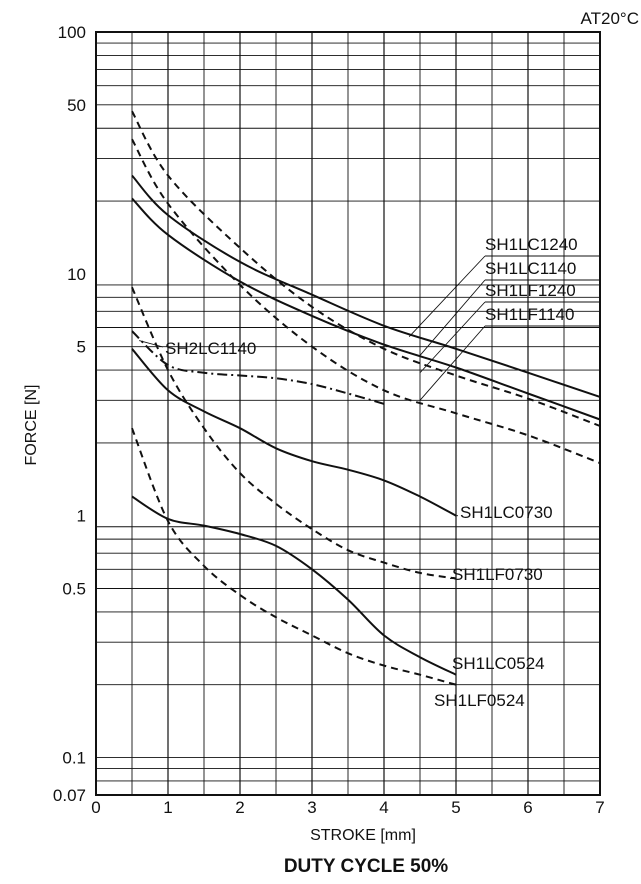 The image size is (641, 884). What do you see at coordinates (479, 700) in the screenshot?
I see `series-label-sh1lf0524: SH1LF0524` at bounding box center [479, 700].